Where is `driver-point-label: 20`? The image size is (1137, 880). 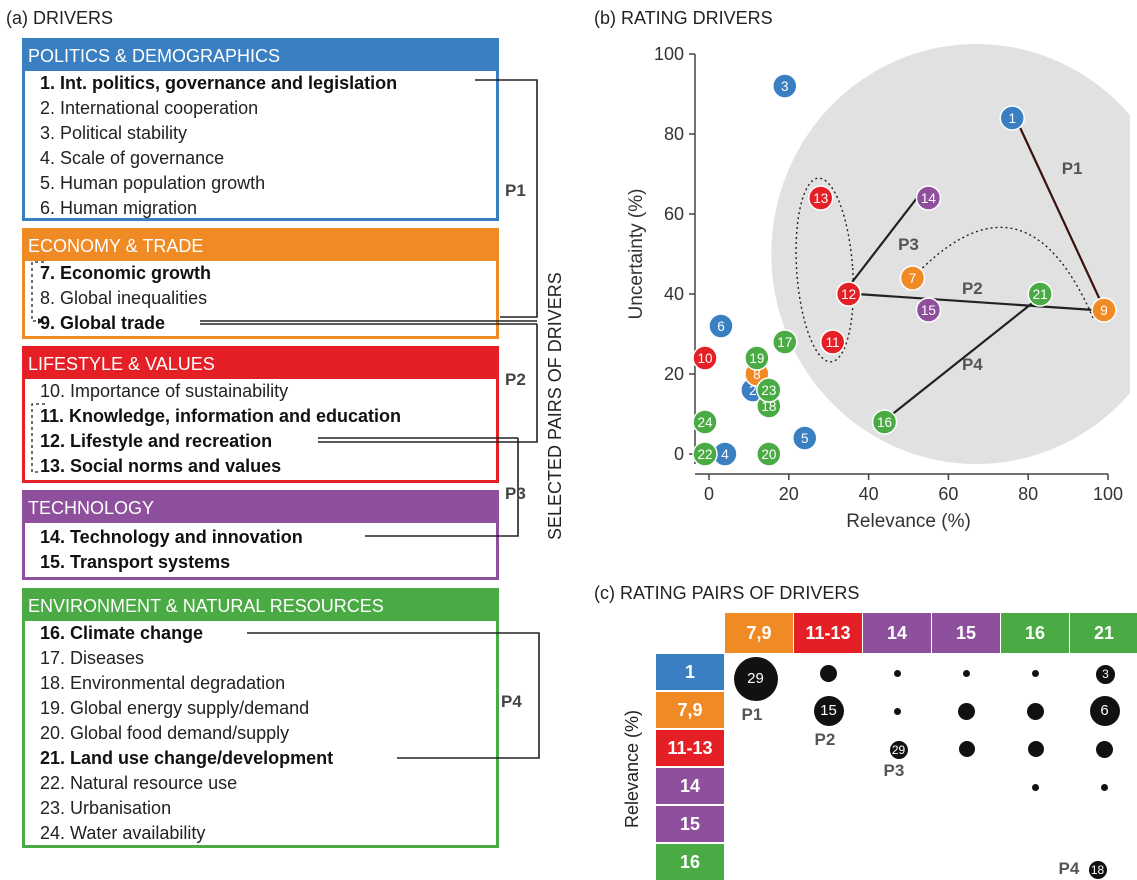
driver-point-label: 20 is located at coordinates (768, 454).